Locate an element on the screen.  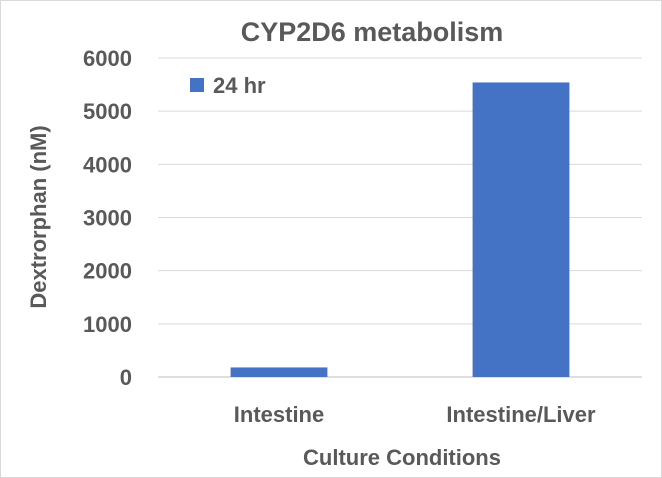
y-tick-label: 6000 is located at coordinates (107, 58).